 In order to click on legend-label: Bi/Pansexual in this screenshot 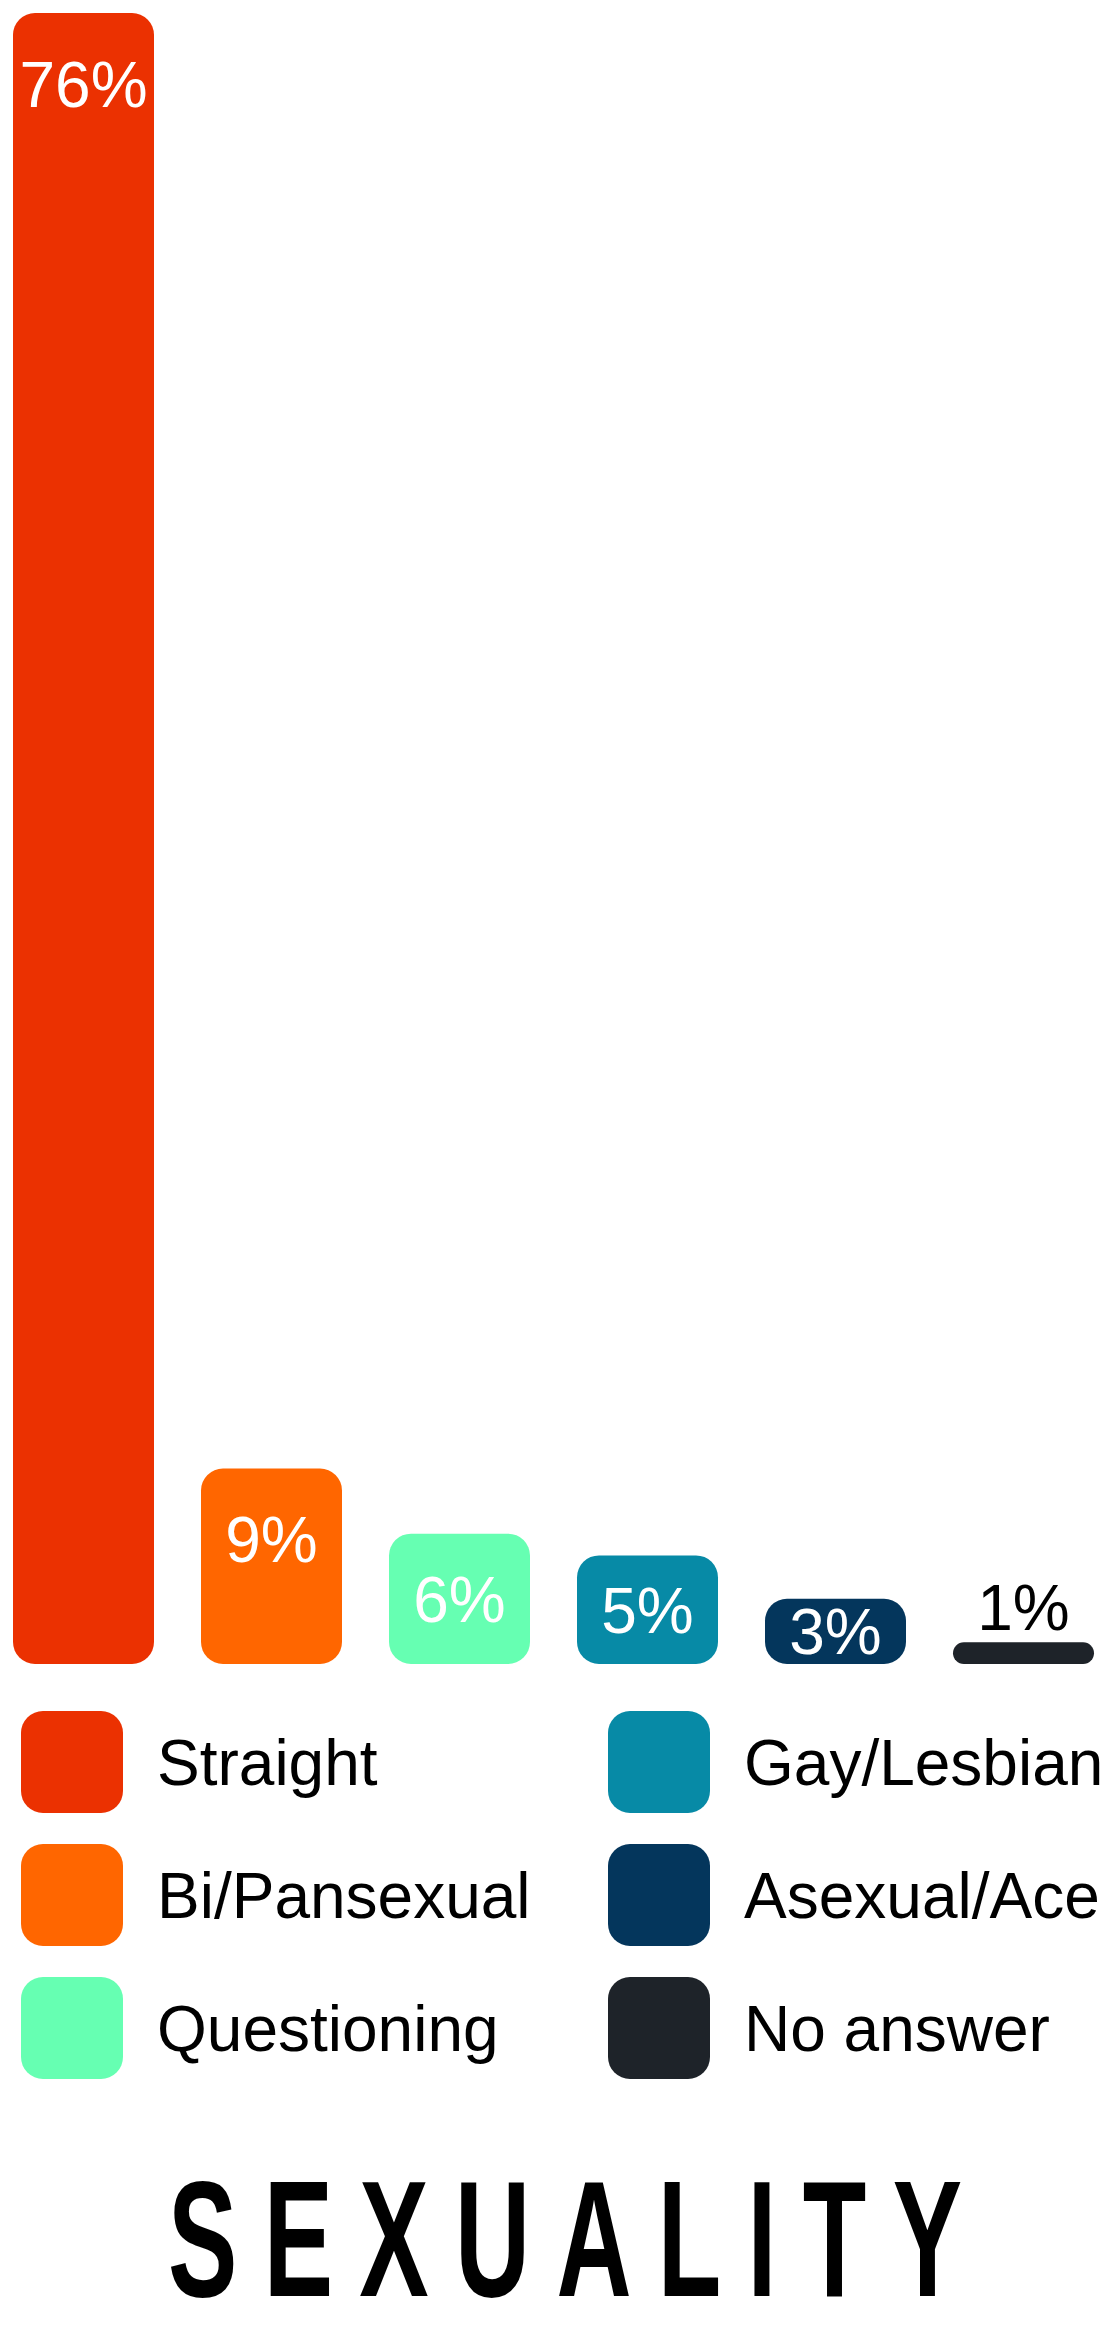, I will do `click(344, 1896)`.